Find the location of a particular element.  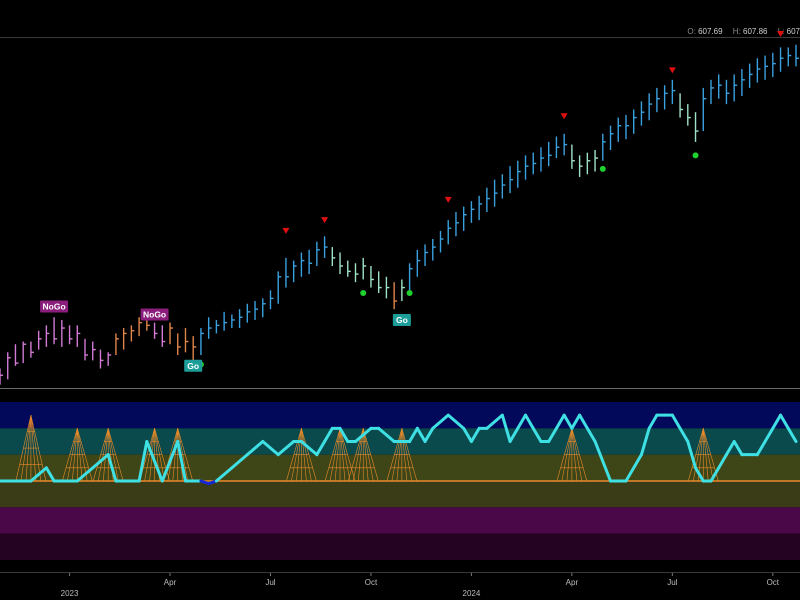

go-label-box is located at coordinates (193, 365).